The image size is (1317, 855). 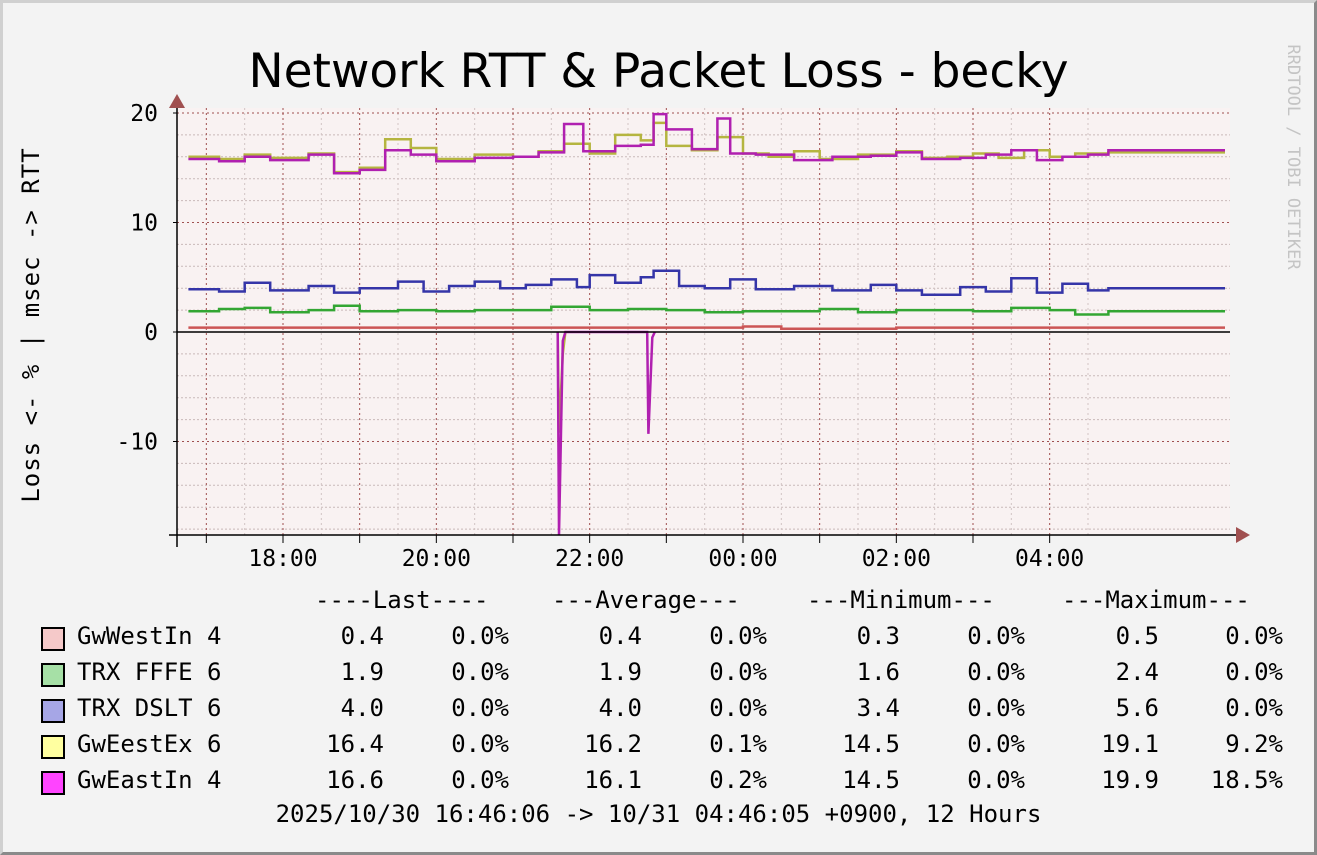 I want to click on y-axis-arrow, so click(x=177, y=101).